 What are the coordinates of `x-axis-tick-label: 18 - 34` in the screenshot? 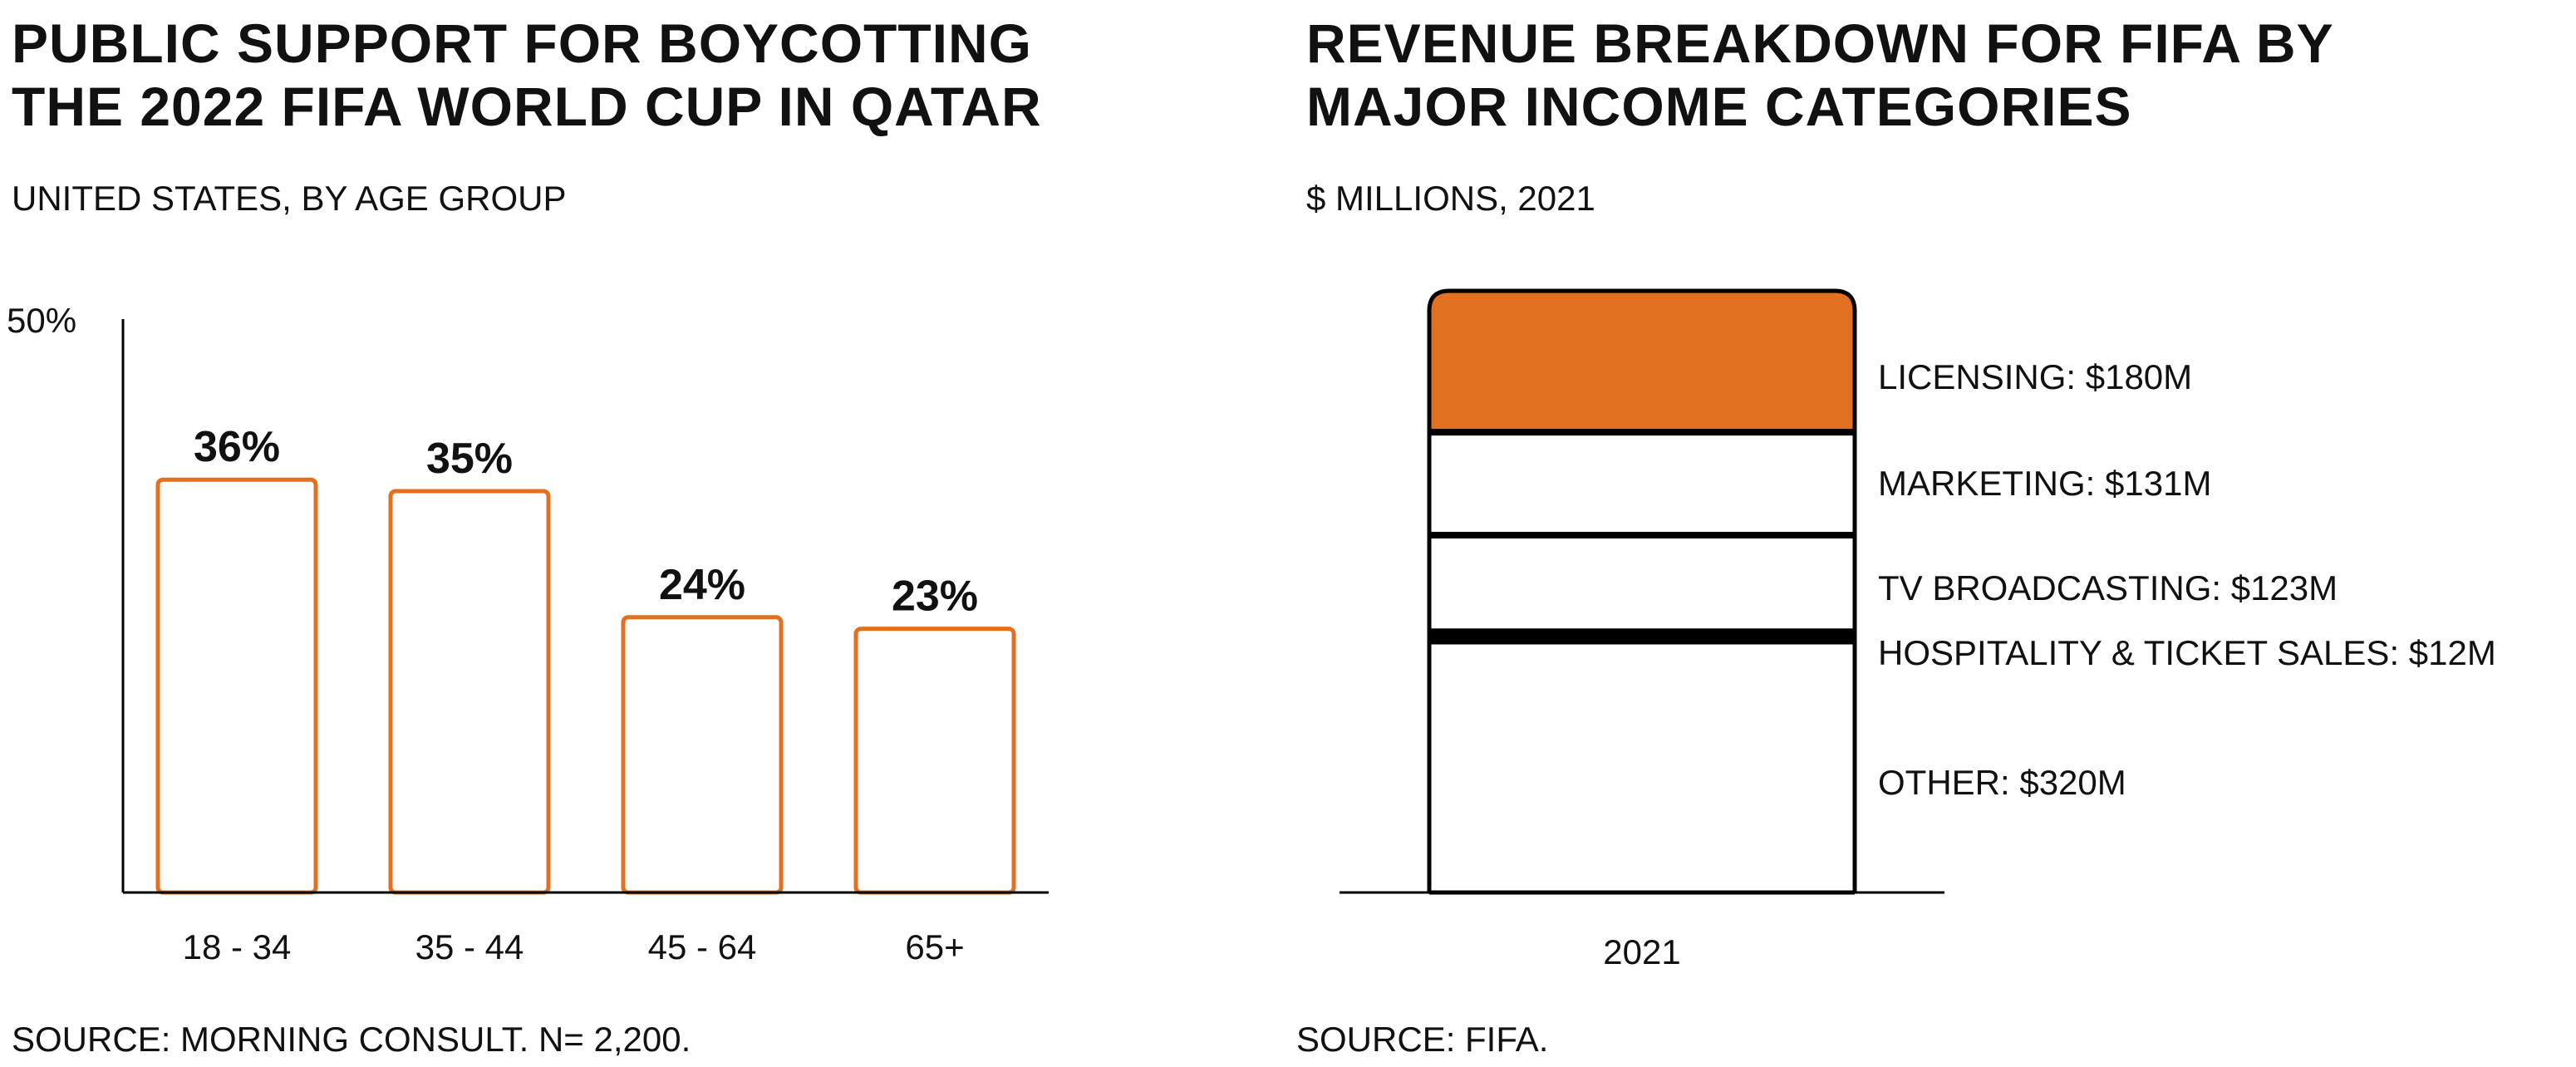 It's located at (237, 947).